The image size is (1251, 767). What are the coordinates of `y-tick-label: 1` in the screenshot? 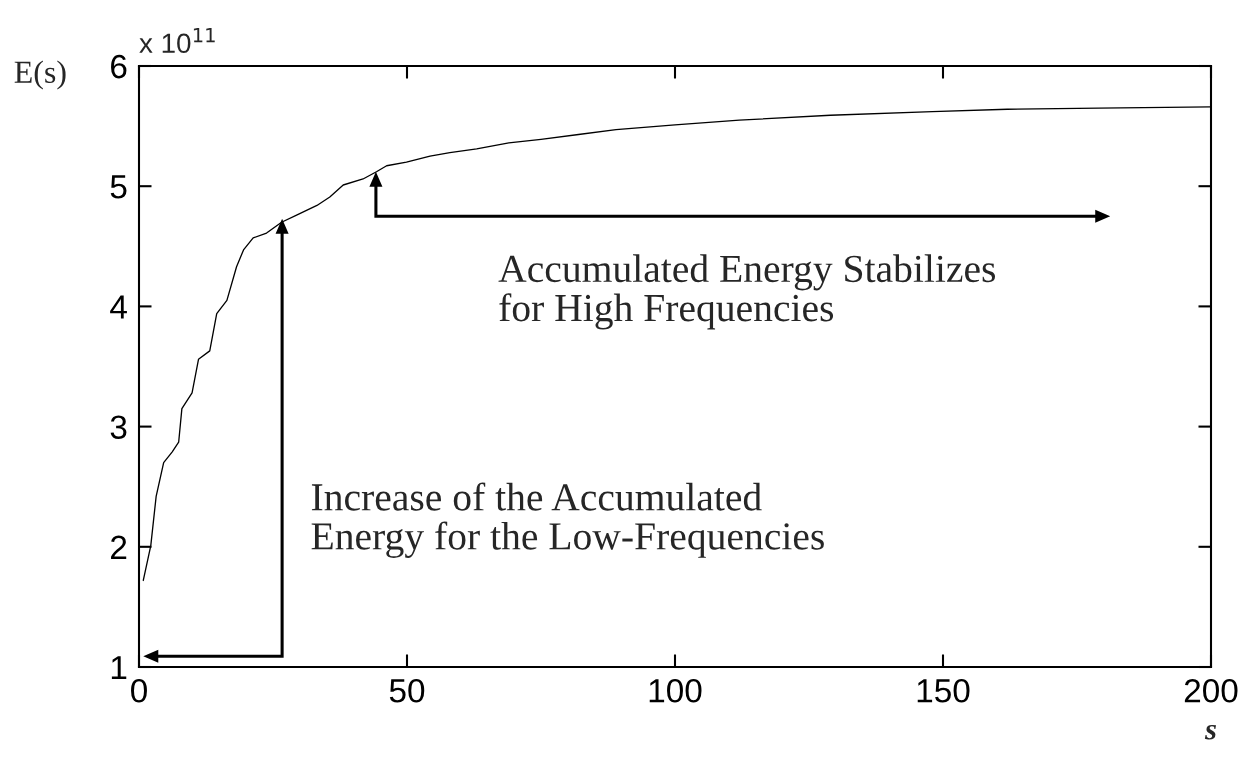 It's located at (119, 668).